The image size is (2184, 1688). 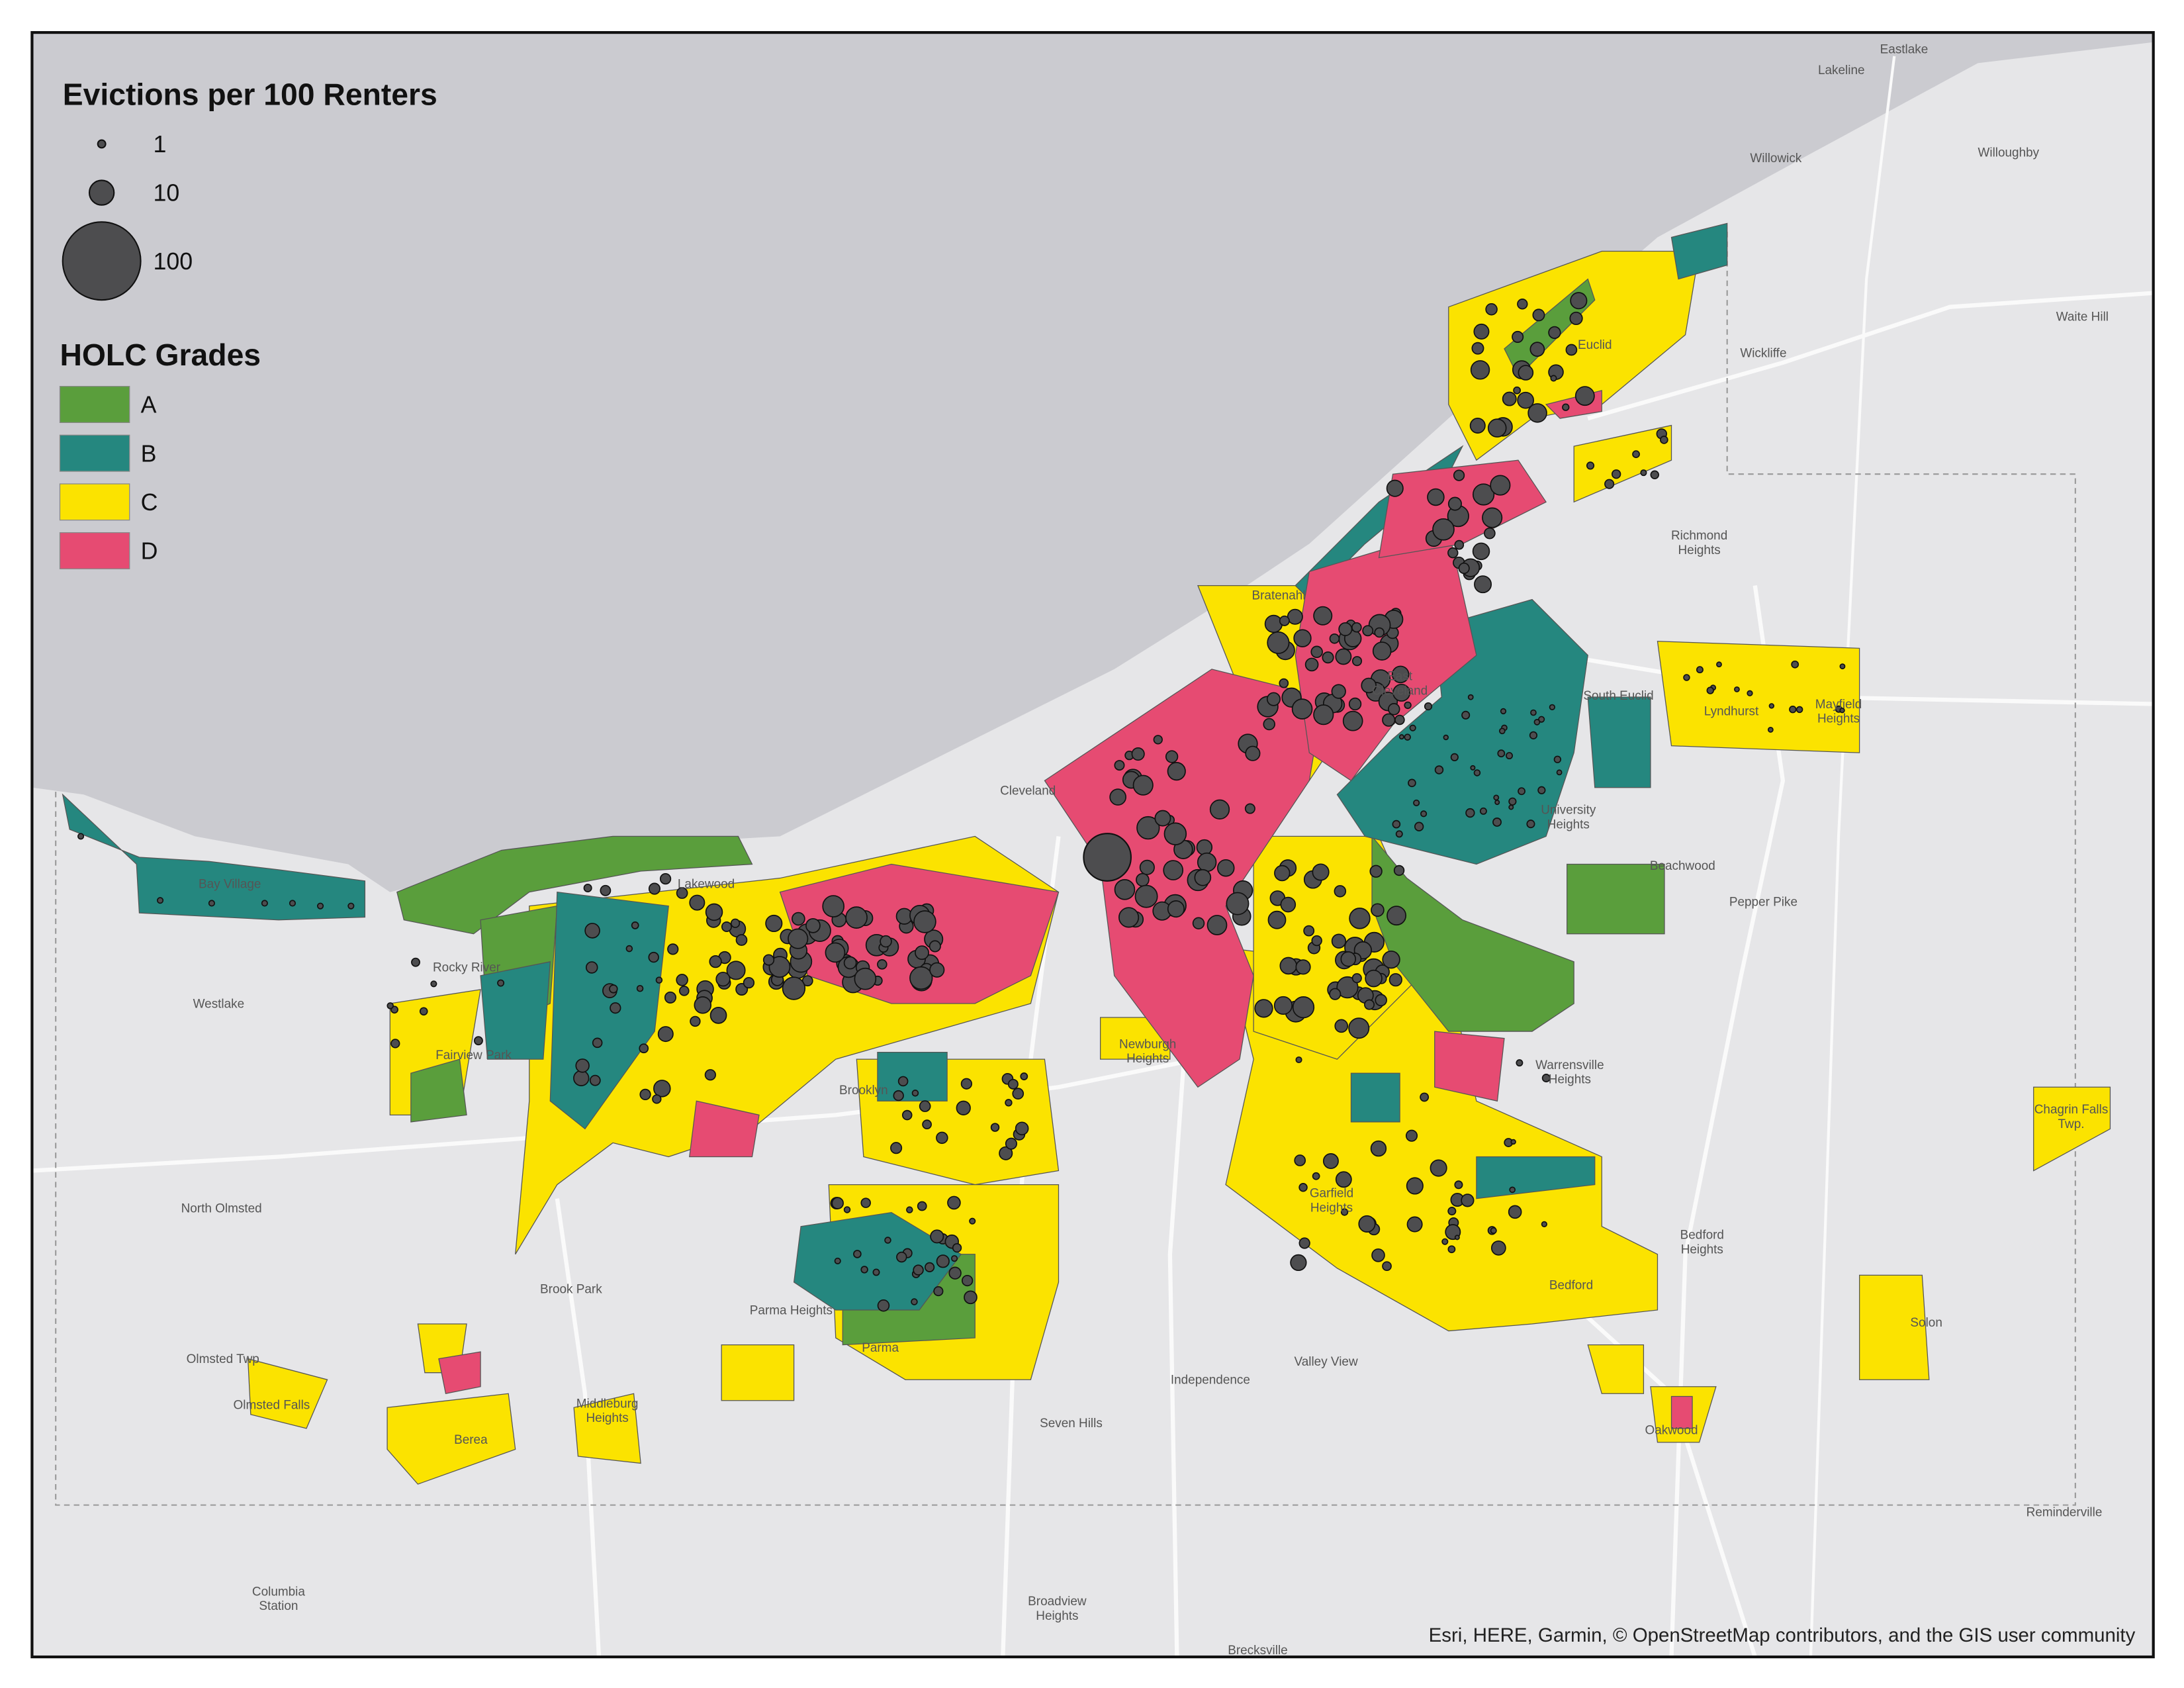 What do you see at coordinates (571, 1290) in the screenshot?
I see `place-label: Brook Park` at bounding box center [571, 1290].